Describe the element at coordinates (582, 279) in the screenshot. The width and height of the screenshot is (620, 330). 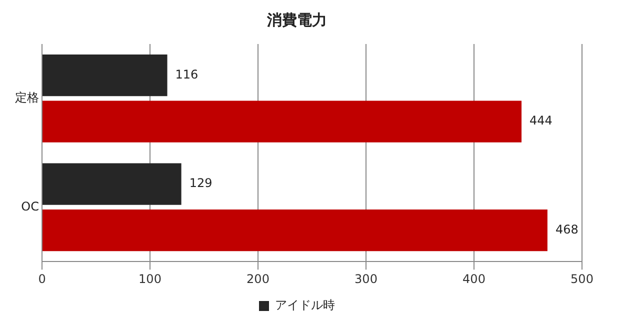
I see `x-tick-label: 500` at that location.